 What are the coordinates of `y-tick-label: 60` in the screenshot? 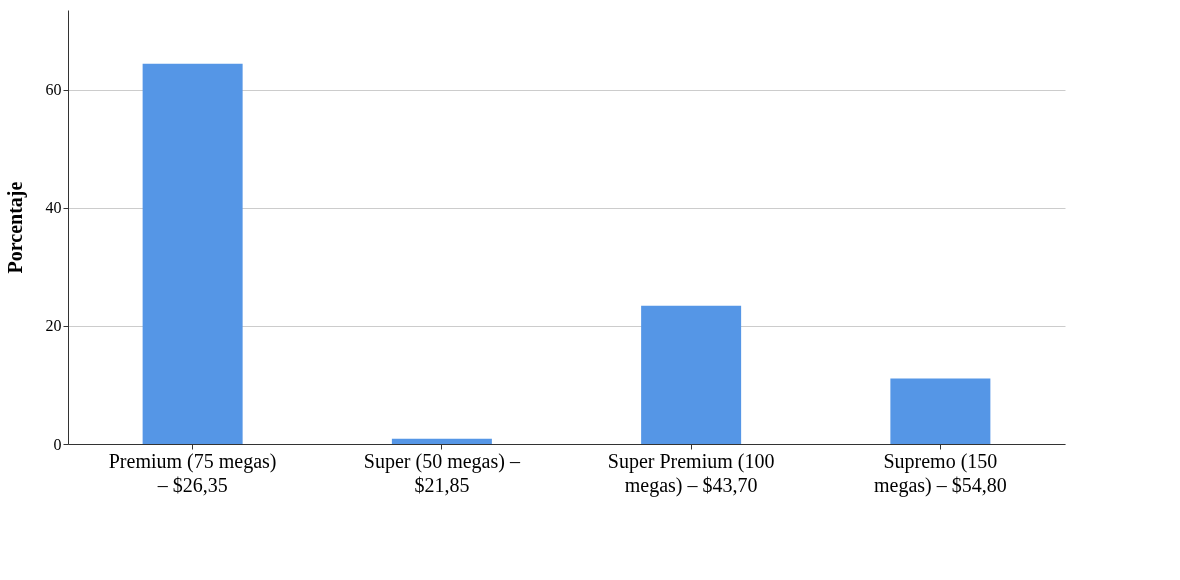 It's located at (53, 90).